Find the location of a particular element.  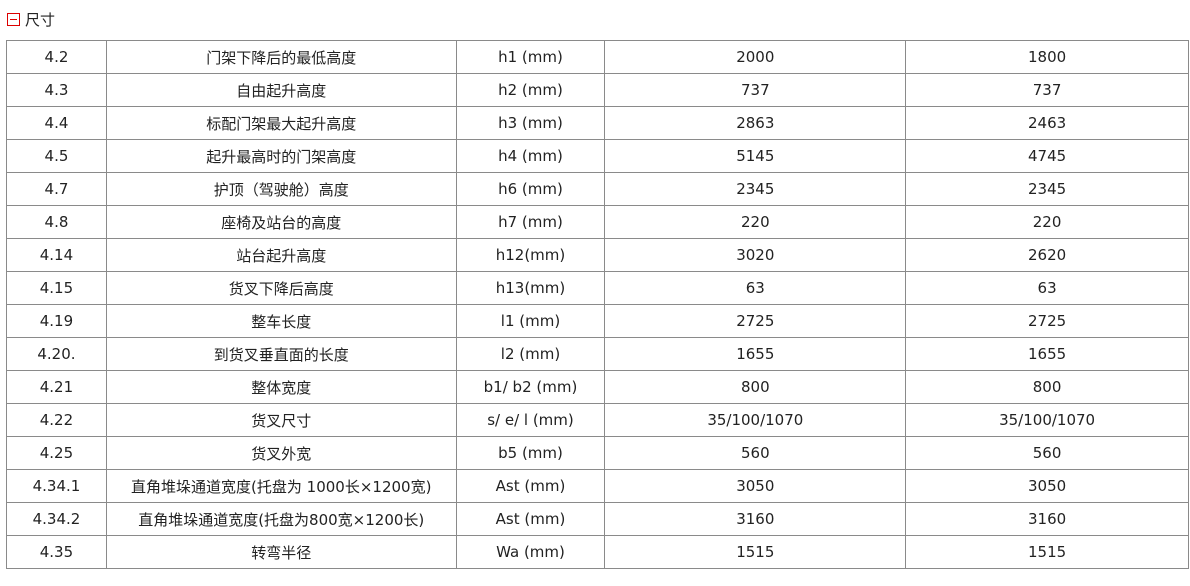

value-model-1: 5145 is located at coordinates (755, 156).